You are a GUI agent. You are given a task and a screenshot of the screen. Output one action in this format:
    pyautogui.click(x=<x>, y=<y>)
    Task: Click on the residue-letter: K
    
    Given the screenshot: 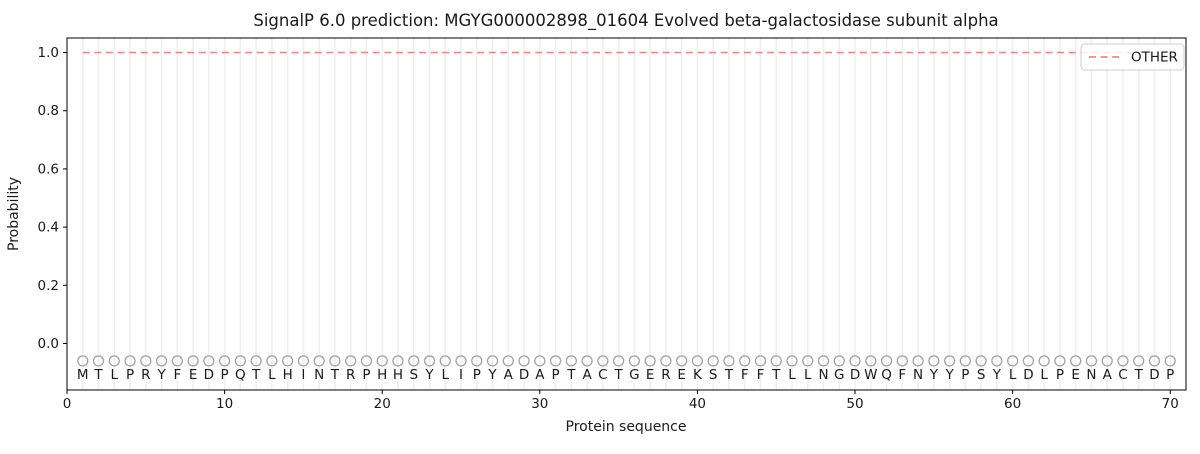 What is the action you would take?
    pyautogui.click(x=698, y=375)
    